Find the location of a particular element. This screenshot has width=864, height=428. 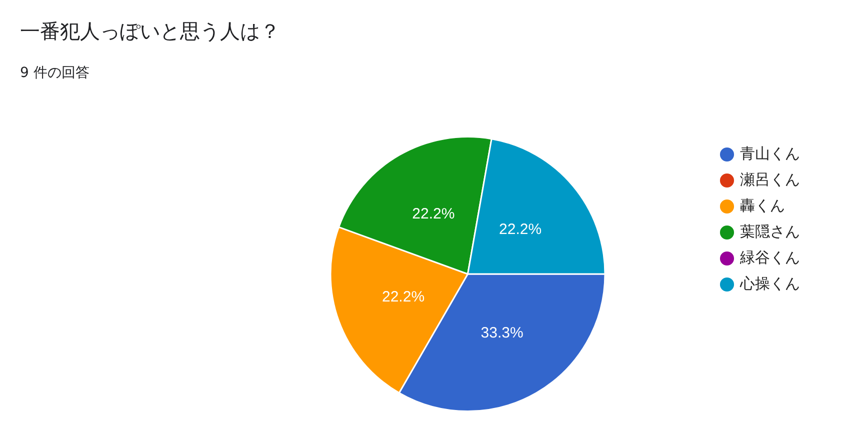

legend-label: 轟くん is located at coordinates (762, 205).